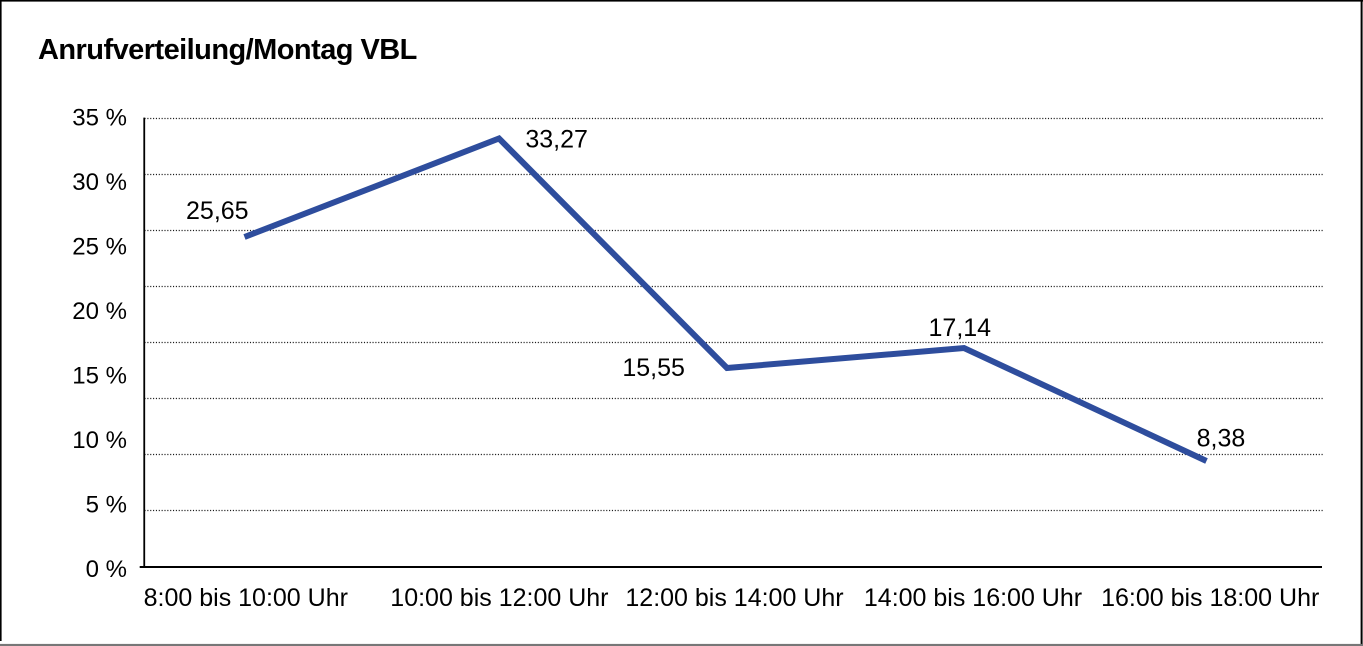  Describe the element at coordinates (106, 505) in the screenshot. I see `svg-text: 5 %` at that location.